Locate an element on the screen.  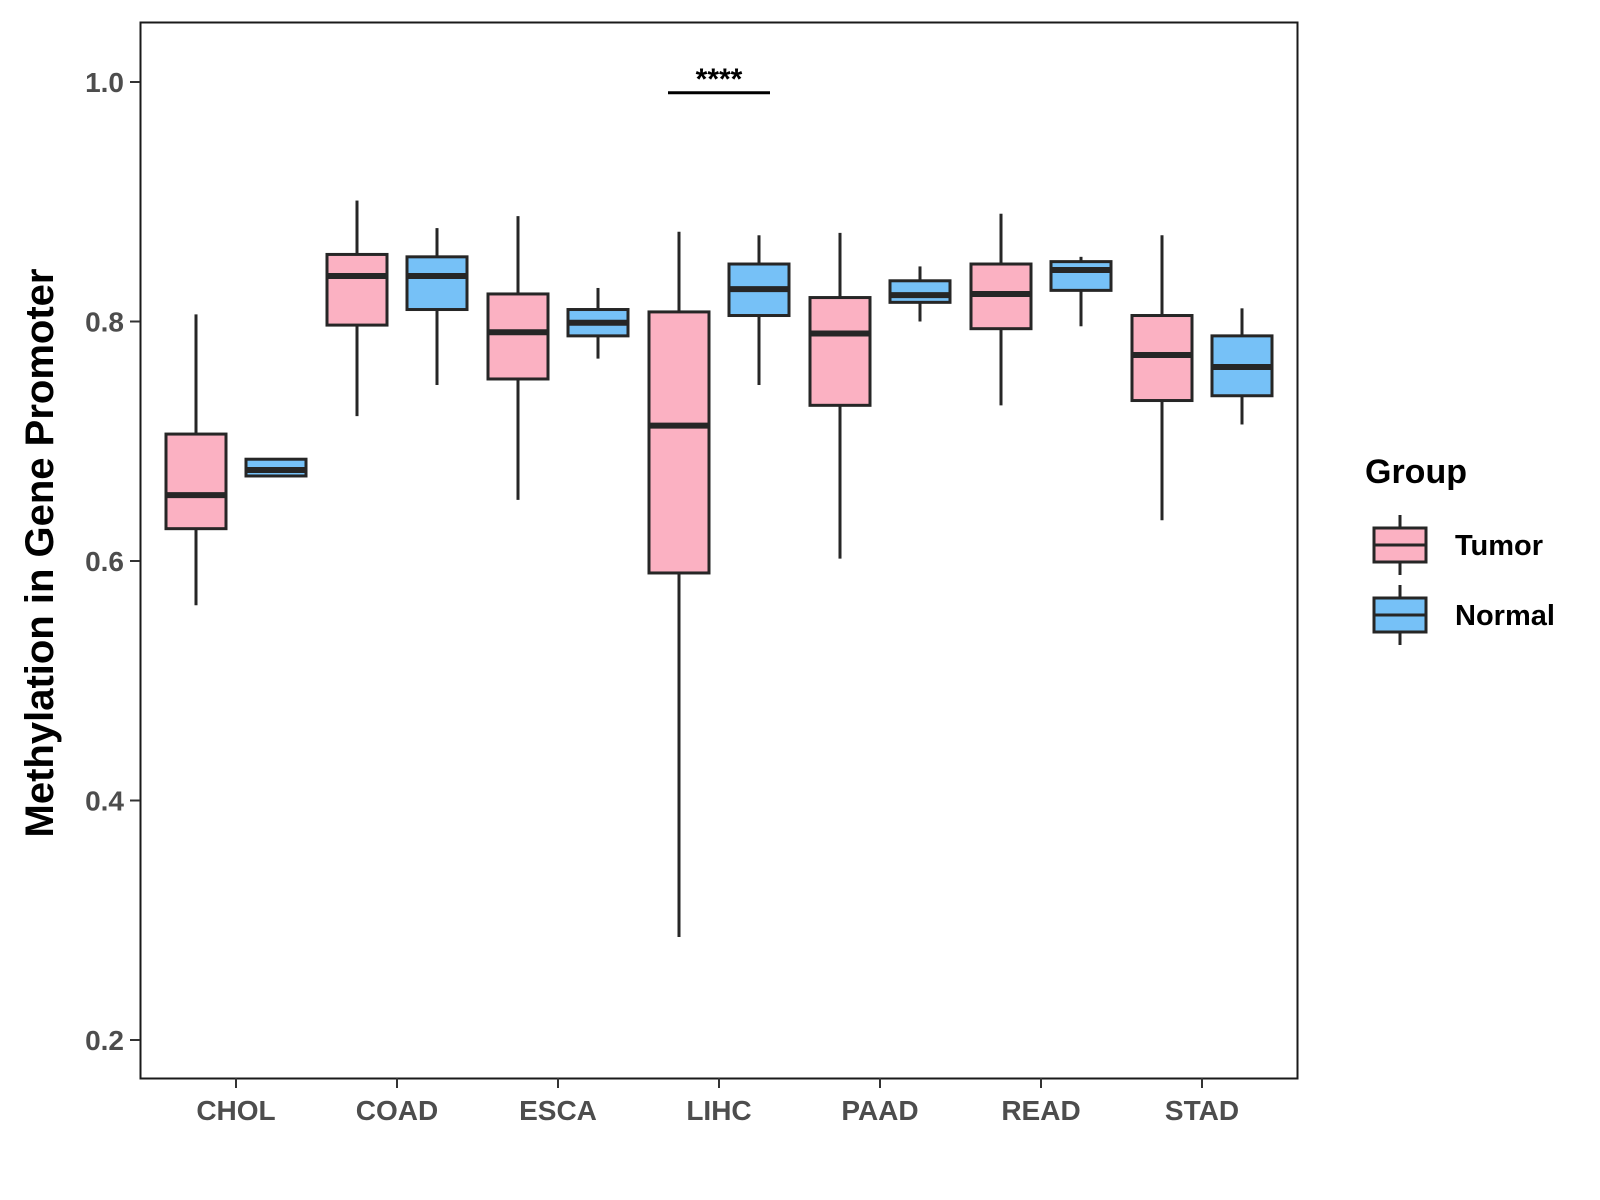
box-normal-coad is located at coordinates (437, 306).